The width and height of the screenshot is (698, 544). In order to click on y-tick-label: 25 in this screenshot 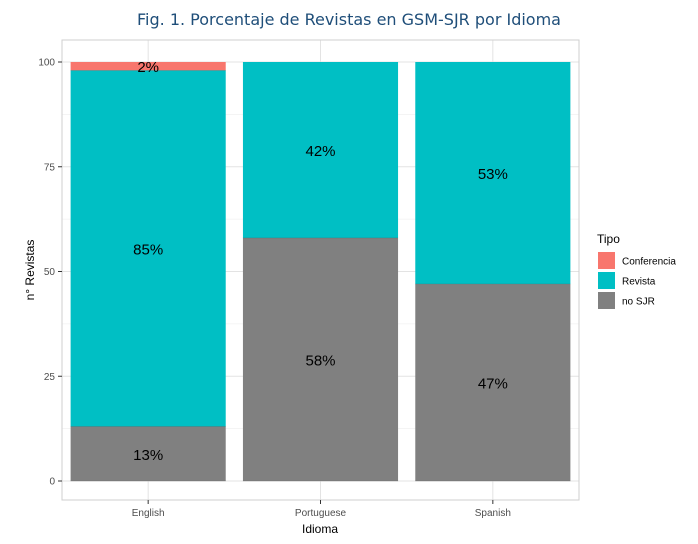, I will do `click(50, 377)`.